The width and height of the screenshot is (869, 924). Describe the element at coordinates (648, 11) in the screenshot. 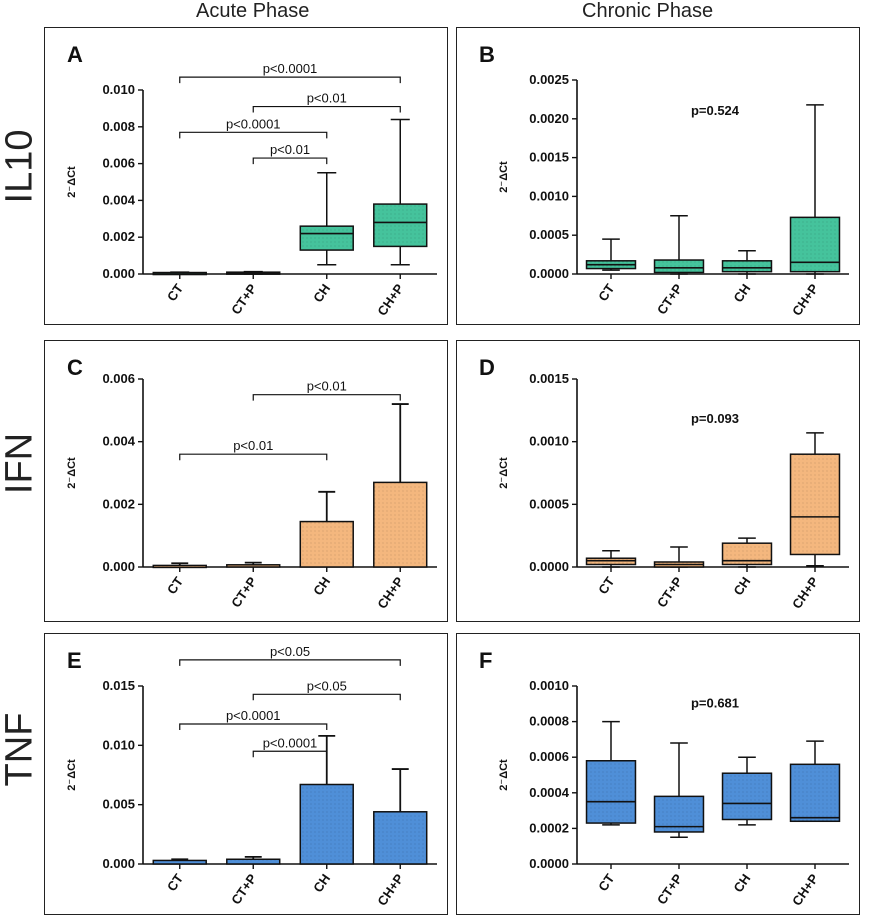

I see `chronic-phase-title: Chronic Phase` at that location.